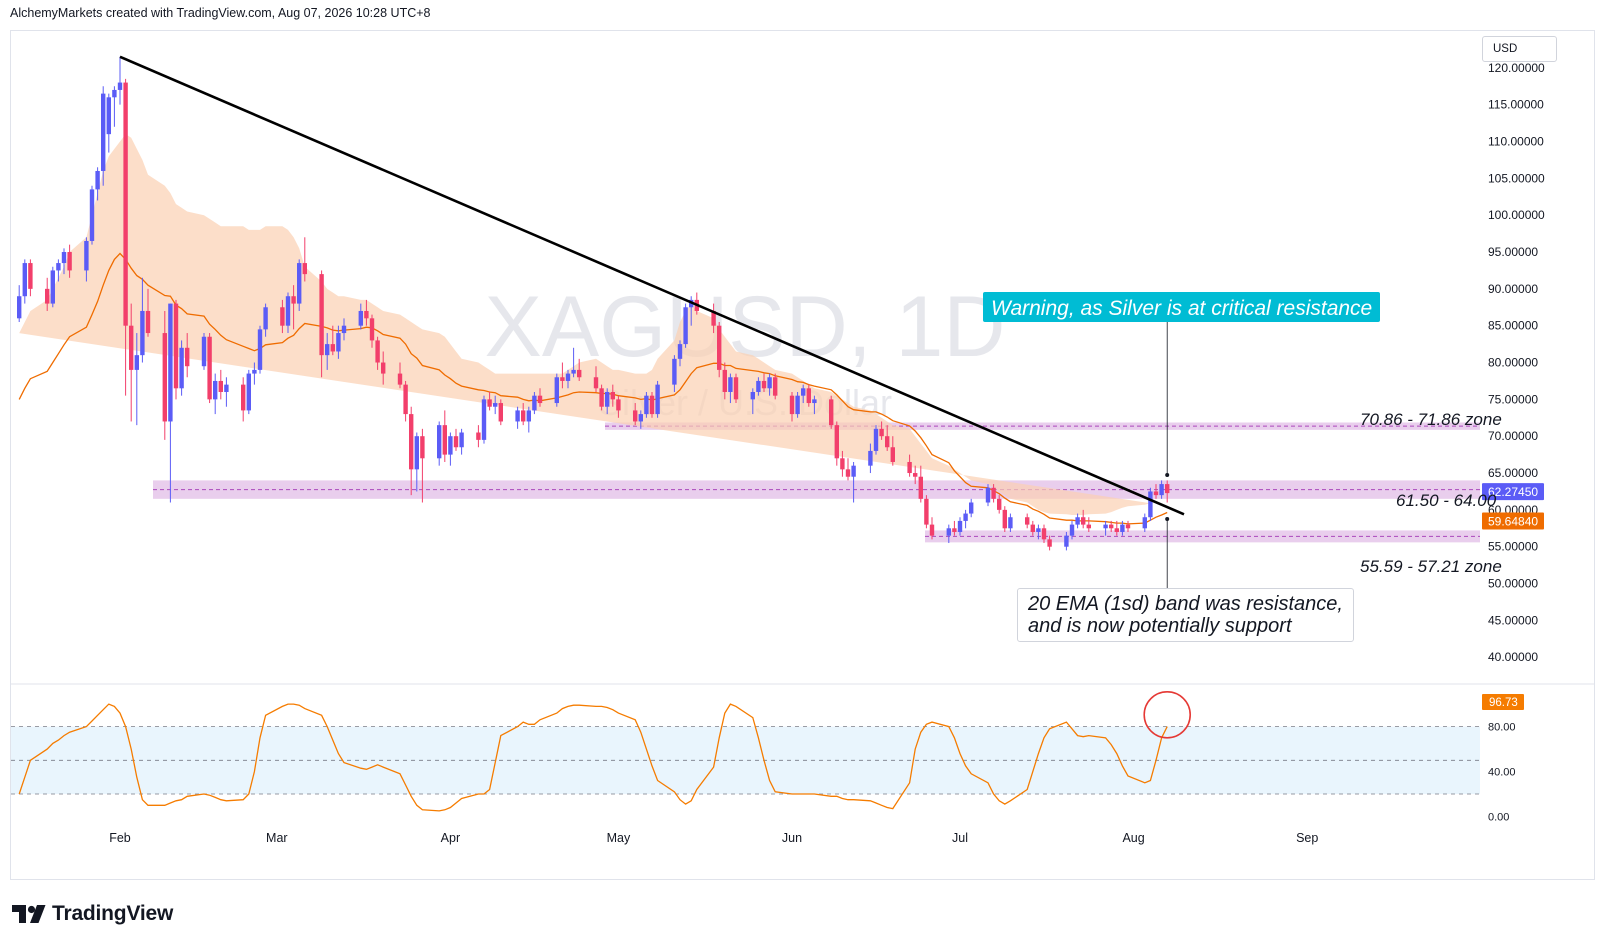 The height and width of the screenshot is (939, 1605). Describe the element at coordinates (1516, 105) in the screenshot. I see `price-tick-label: 115.00000` at that location.